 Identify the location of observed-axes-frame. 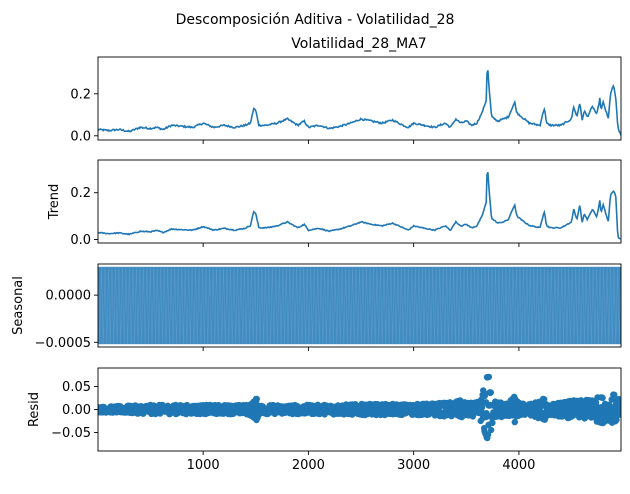
(359, 98).